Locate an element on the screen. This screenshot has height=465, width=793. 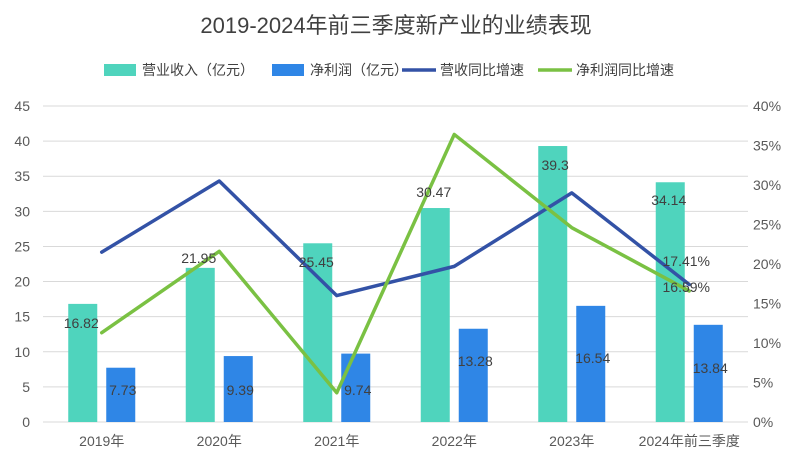
revenue-label: 21.95 is located at coordinates (198, 258).